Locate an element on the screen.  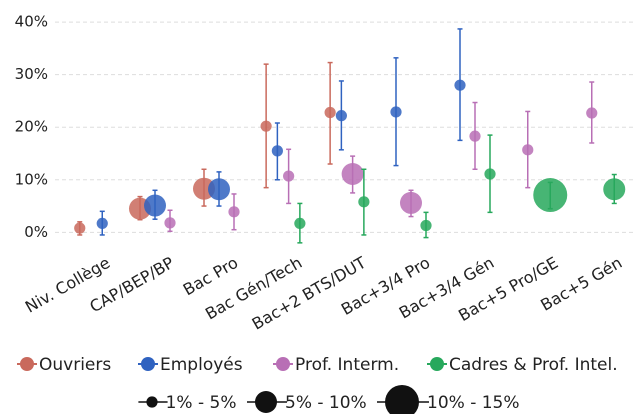
legend-label: Cadres & Prof. Intel. is located at coordinates (533, 365).